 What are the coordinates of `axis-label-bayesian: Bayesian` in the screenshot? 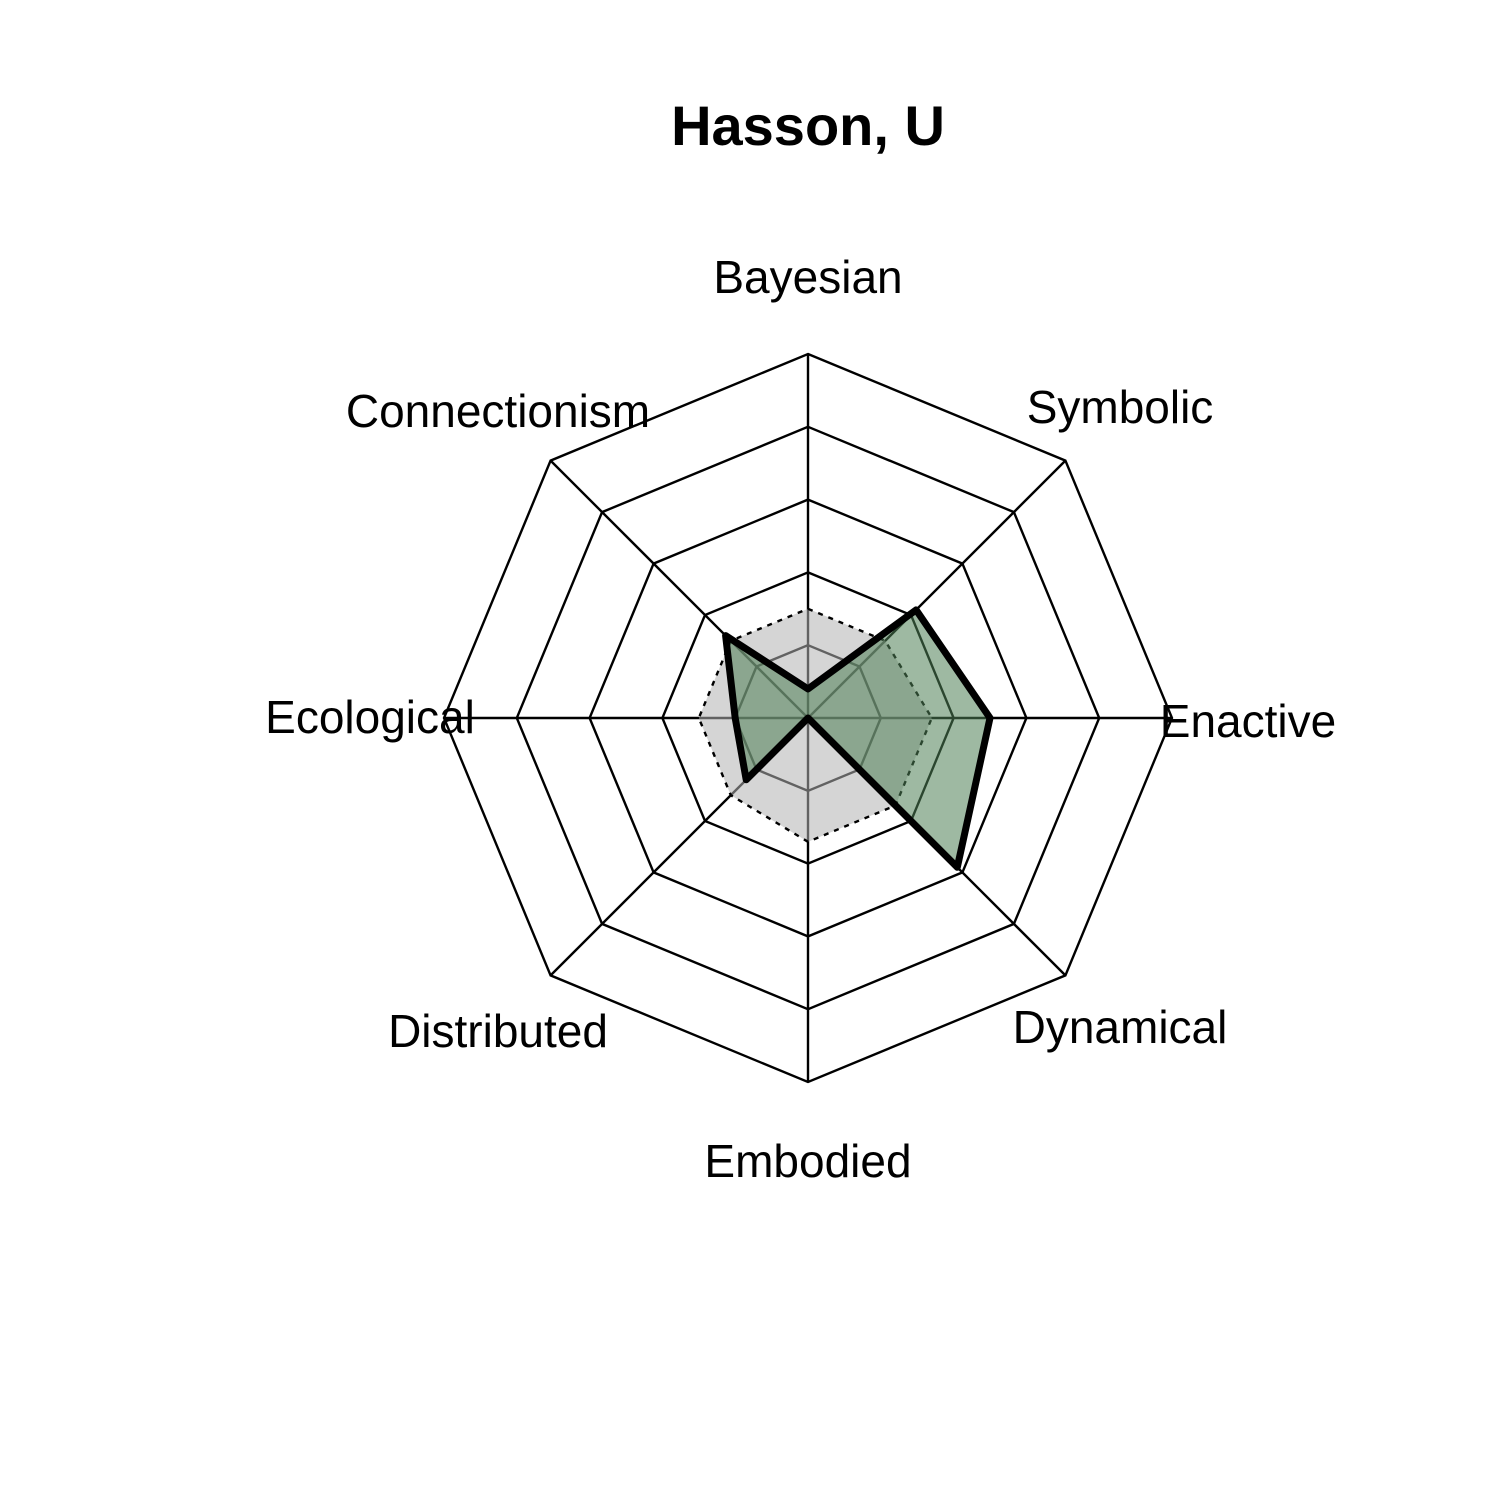 It's located at (807, 277).